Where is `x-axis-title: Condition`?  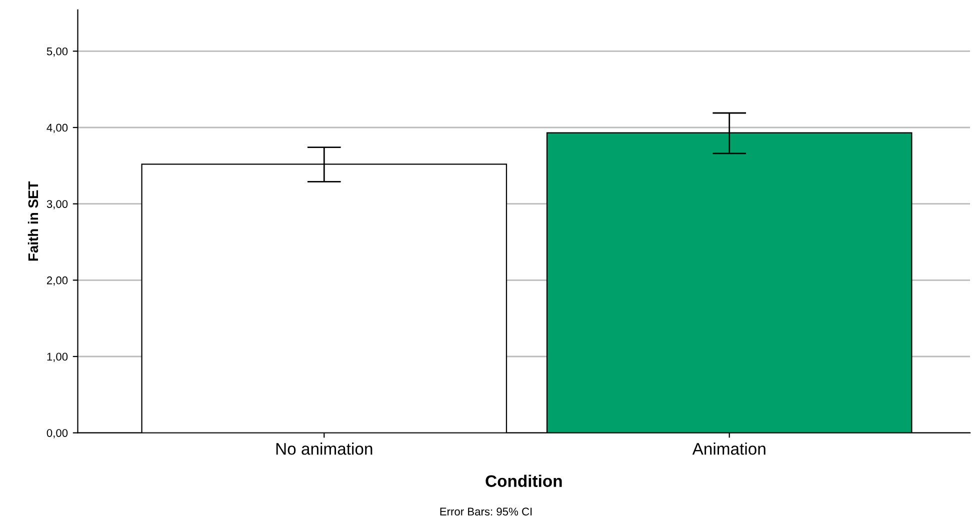
x-axis-title: Condition is located at coordinates (524, 480).